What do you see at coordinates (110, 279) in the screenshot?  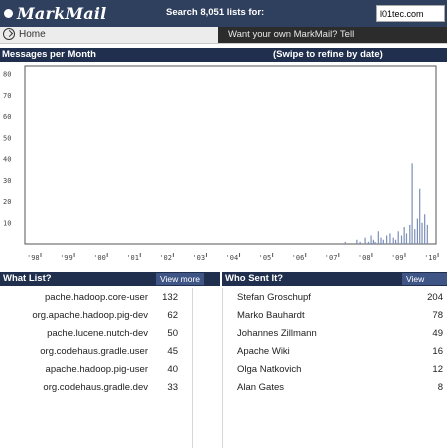 I see `what-list-header: What List? View more` at bounding box center [110, 279].